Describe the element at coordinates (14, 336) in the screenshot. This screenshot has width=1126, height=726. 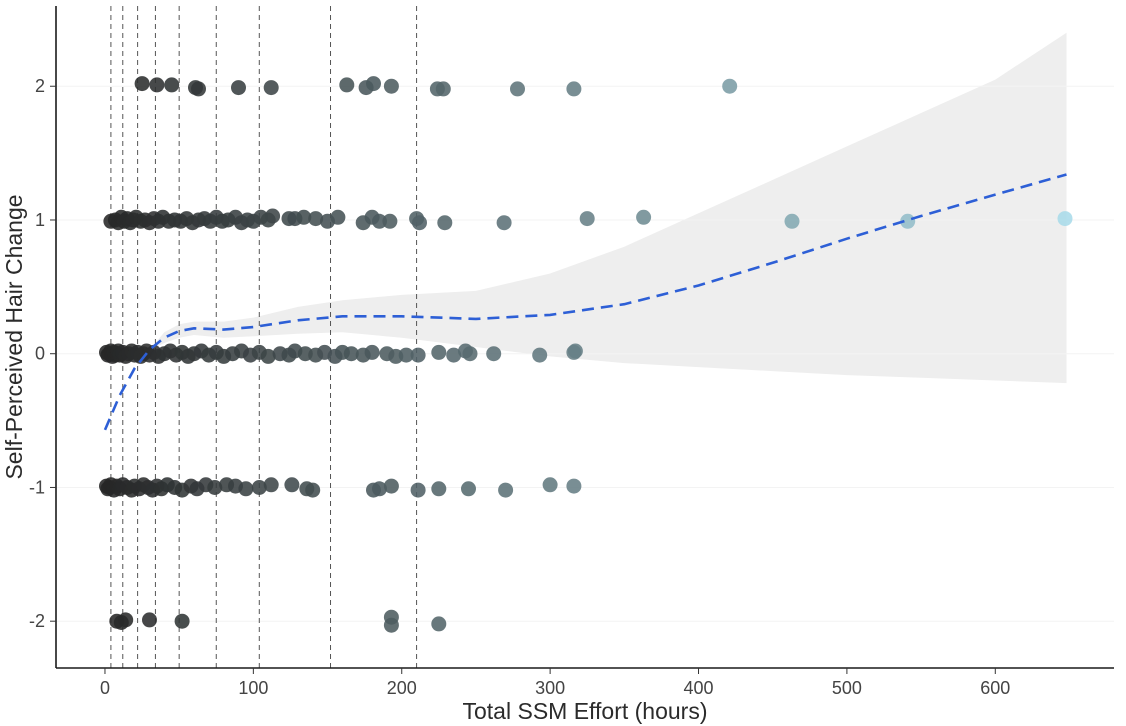
I see `y-axis-title: Self-Perceived Hair Change` at that location.